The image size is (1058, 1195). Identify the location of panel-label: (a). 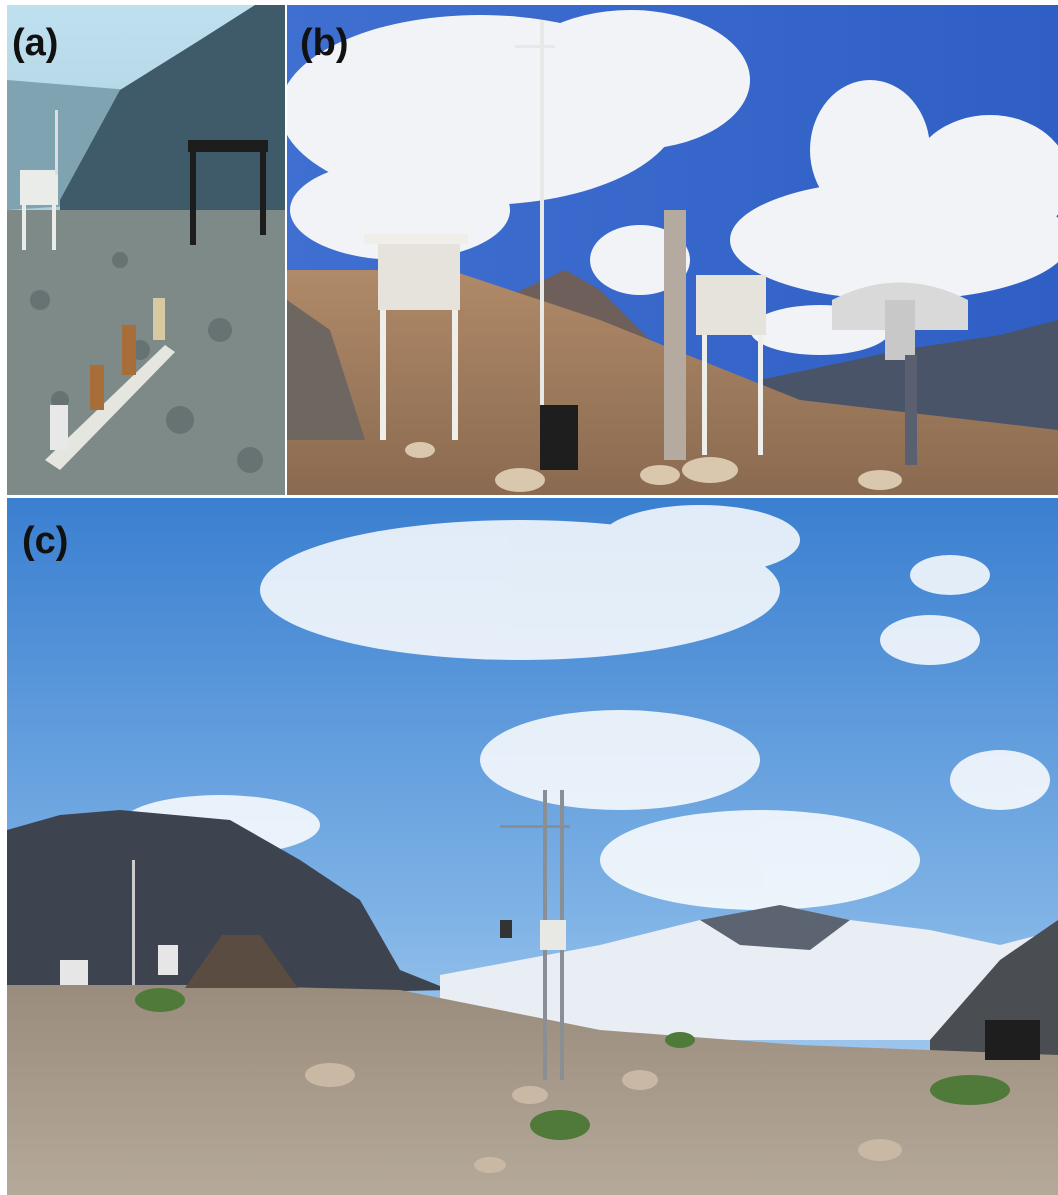
(35, 43).